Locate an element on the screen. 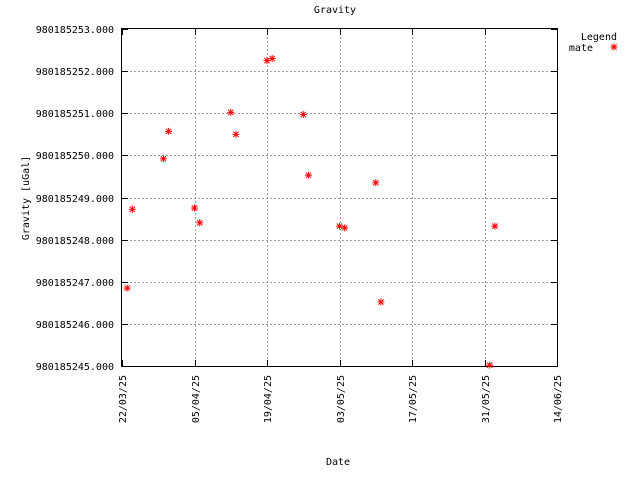 This screenshot has height=480, width=640. y-tick-label: 980185251.000 is located at coordinates (75, 114).